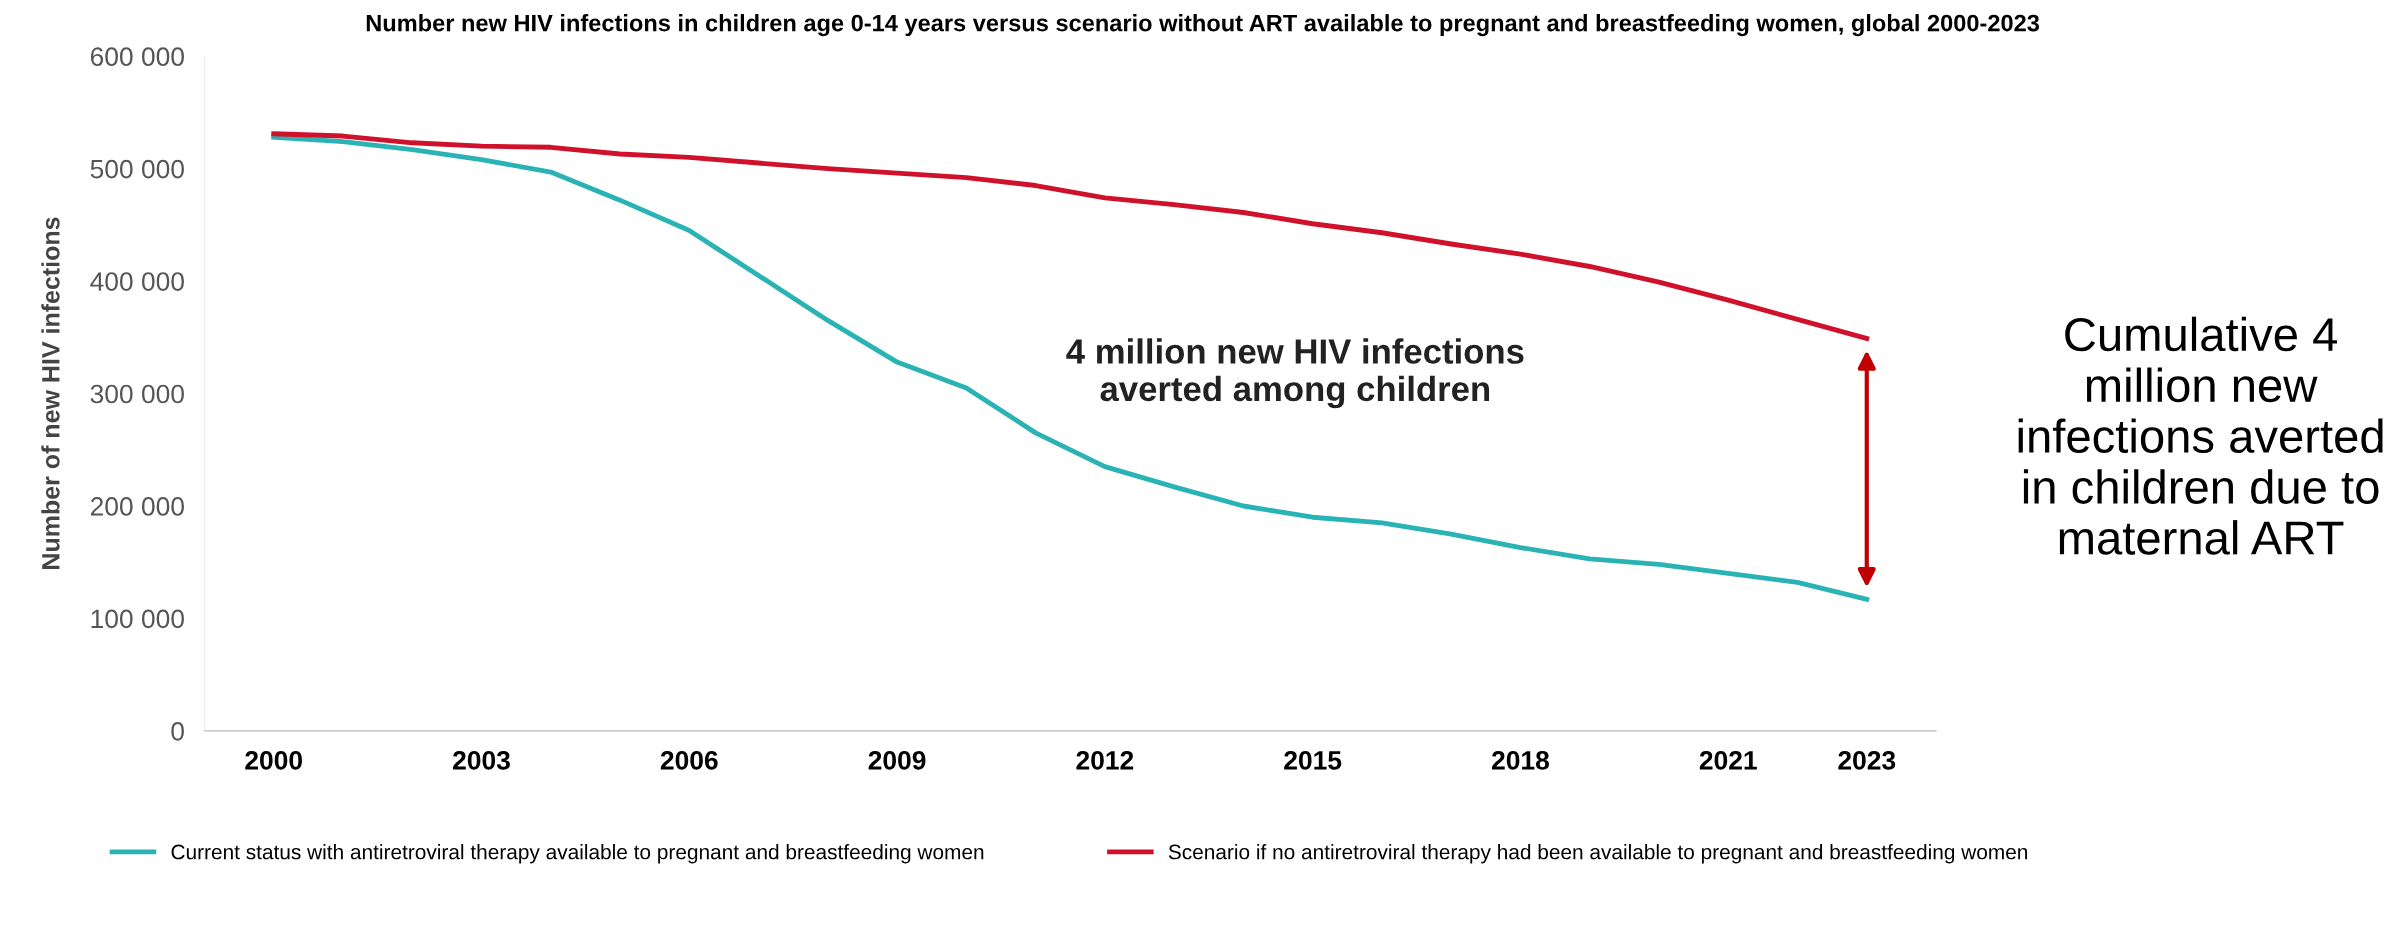 This screenshot has height=937, width=2405. Describe the element at coordinates (137, 619) in the screenshot. I see `y-tick-label: 100 000` at that location.